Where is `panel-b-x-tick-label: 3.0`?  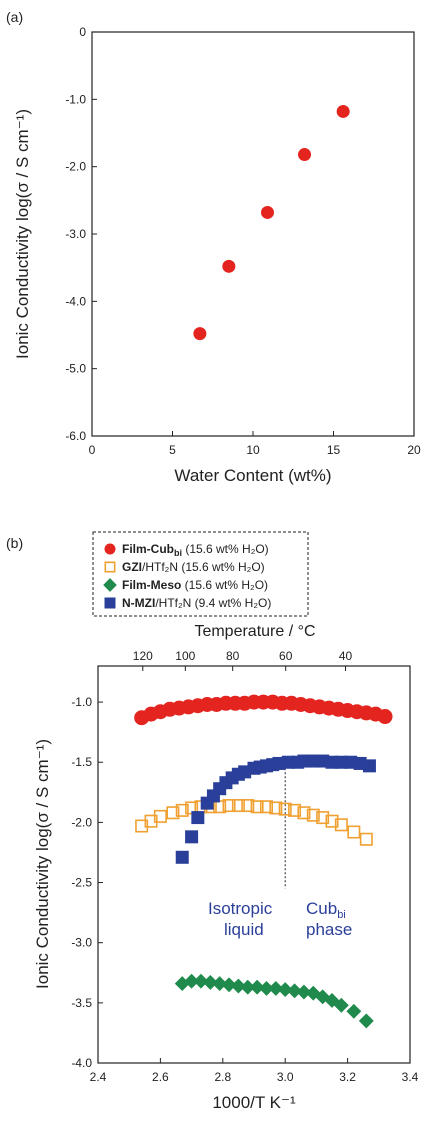 panel-b-x-tick-label: 3.0 is located at coordinates (285, 1077).